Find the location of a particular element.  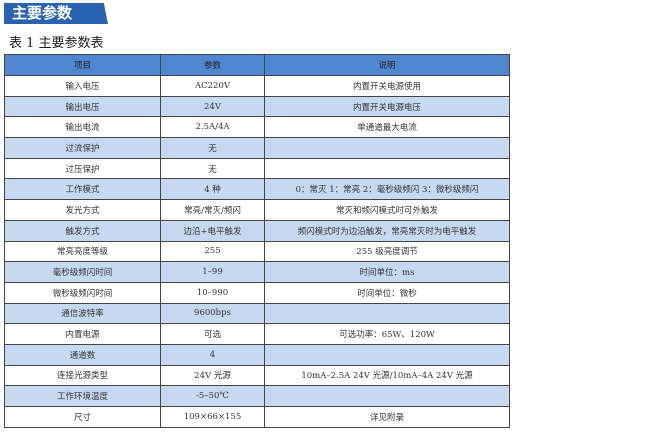

cell-param: 边沿+电平触发 is located at coordinates (212, 230).